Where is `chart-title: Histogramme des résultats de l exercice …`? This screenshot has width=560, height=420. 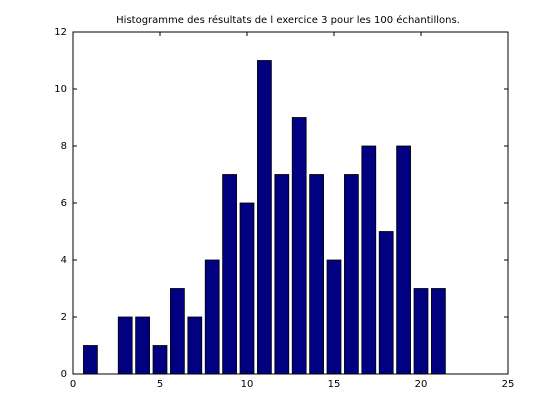 chart-title: Histogramme des résultats de l exercice … is located at coordinates (288, 20).